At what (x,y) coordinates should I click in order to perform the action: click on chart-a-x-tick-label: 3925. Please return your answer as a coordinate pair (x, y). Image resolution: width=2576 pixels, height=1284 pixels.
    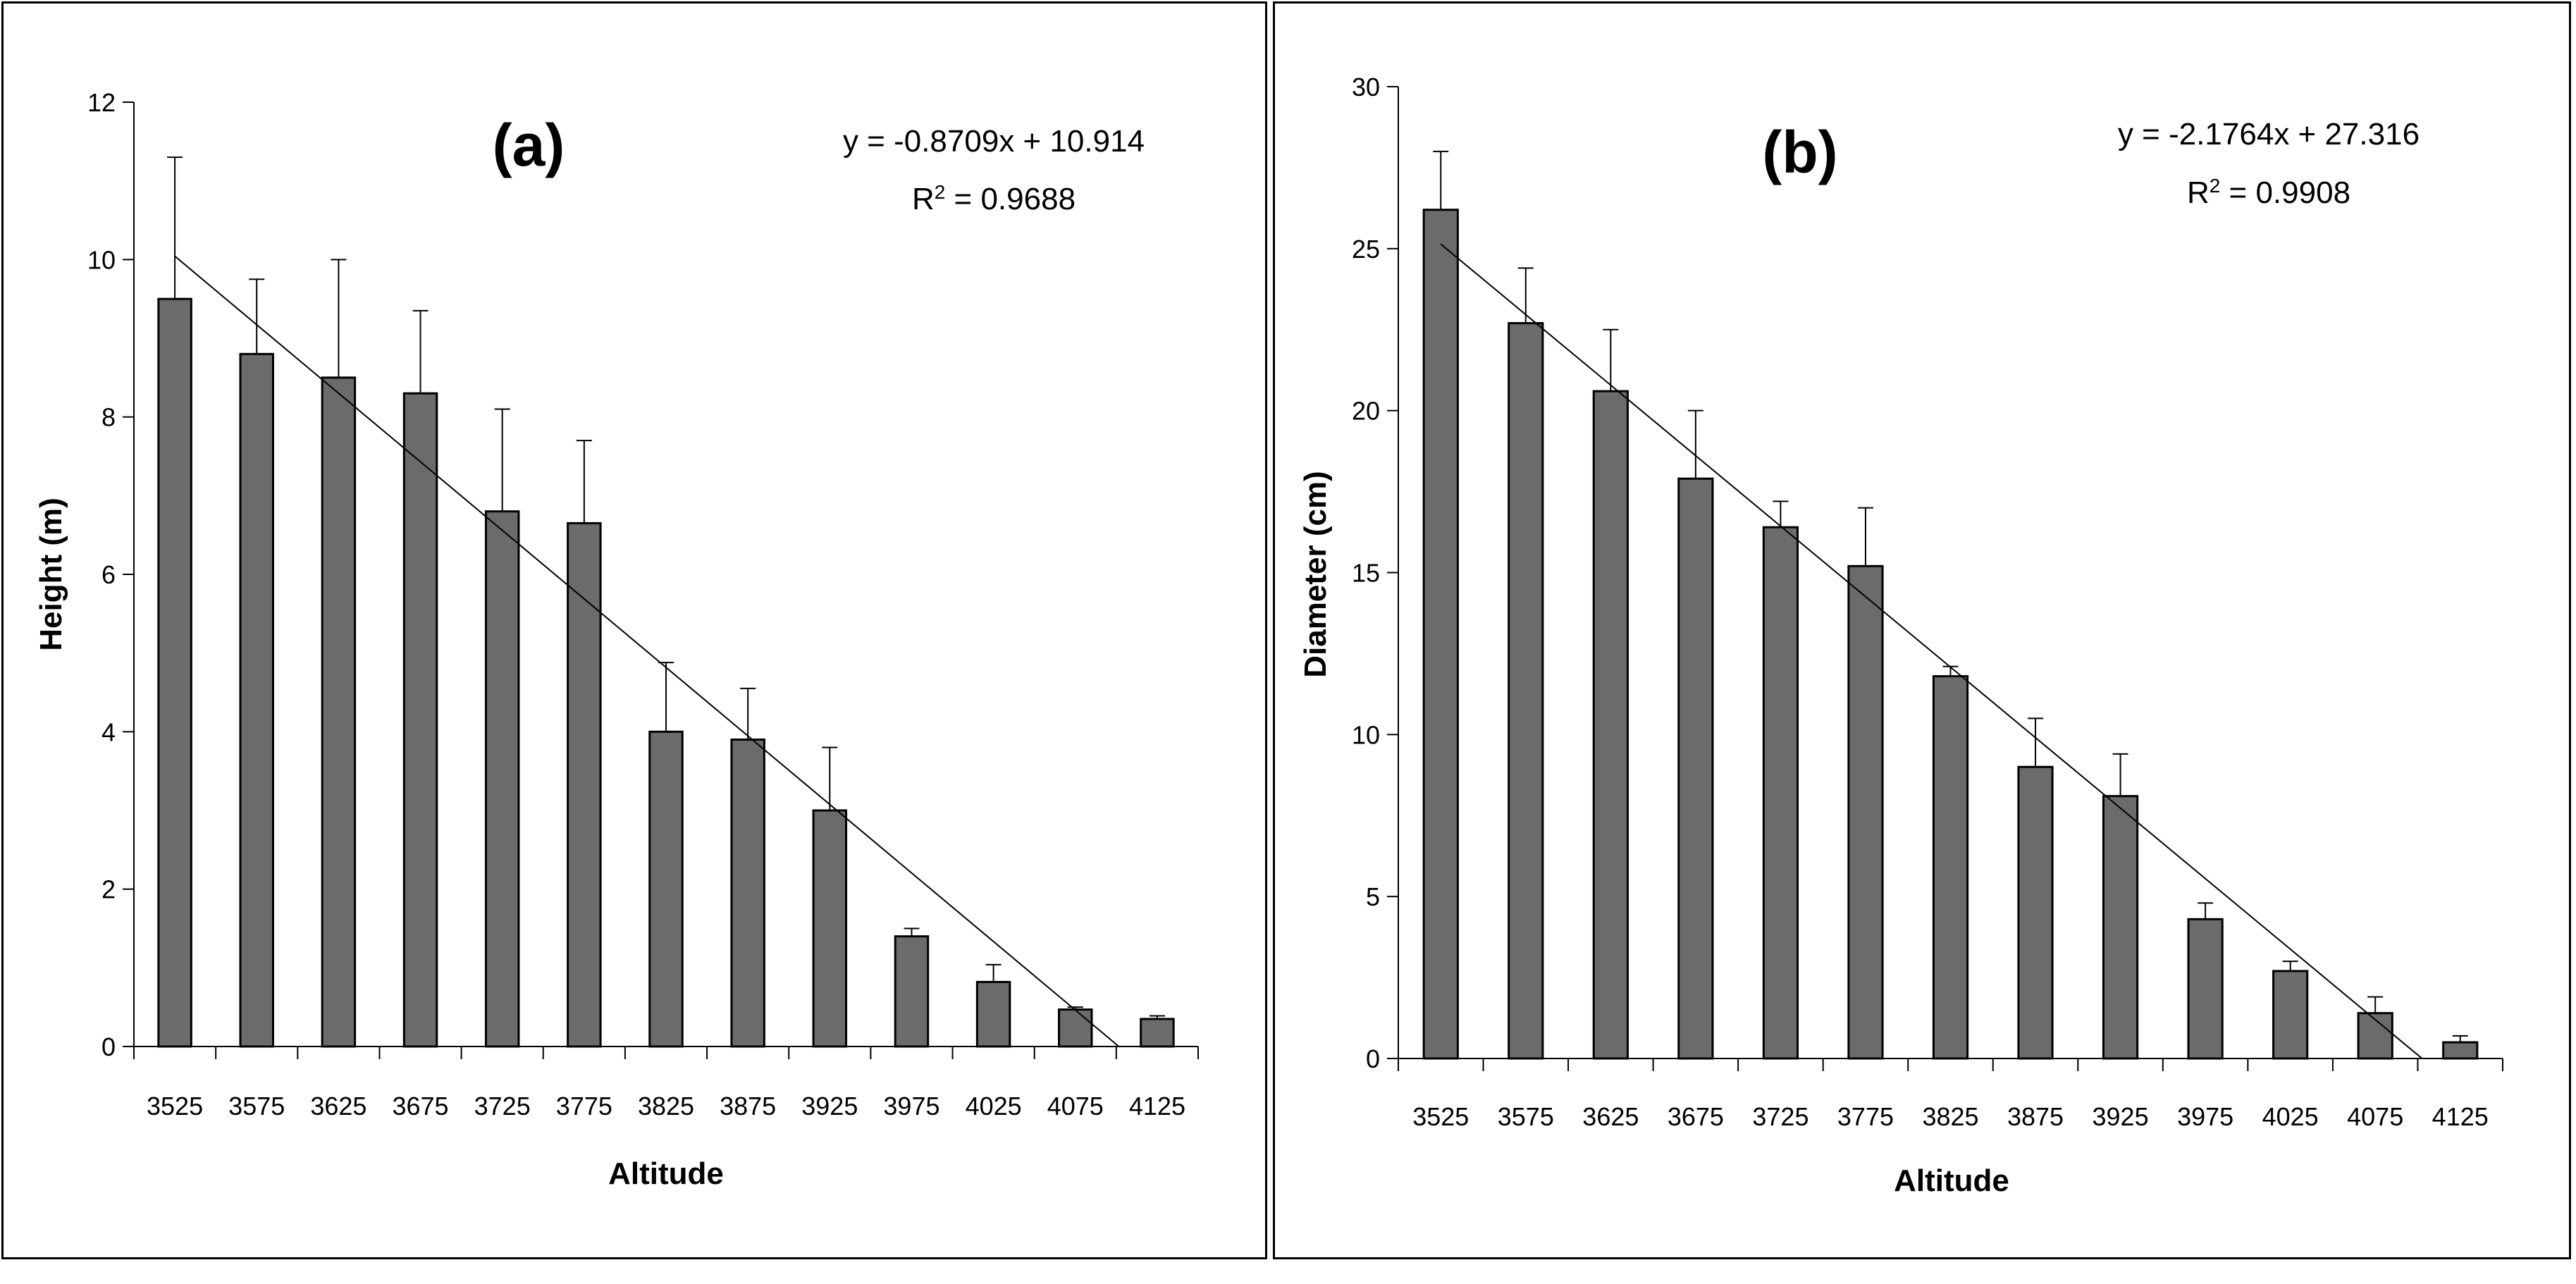
    Looking at the image, I should click on (830, 1106).